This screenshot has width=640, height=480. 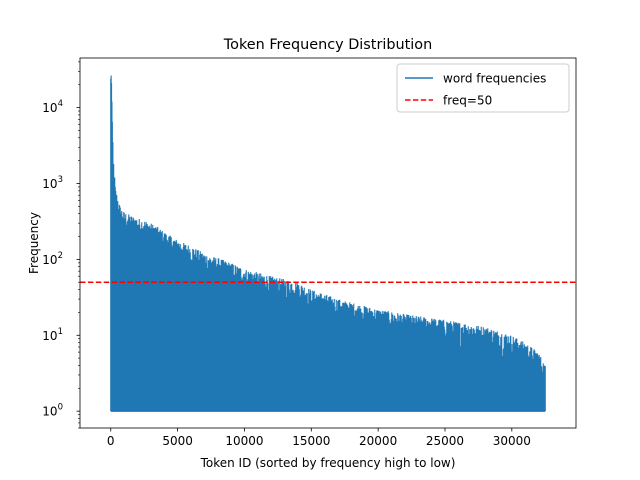 I want to click on x-tick-label: 5000, so click(x=177, y=441).